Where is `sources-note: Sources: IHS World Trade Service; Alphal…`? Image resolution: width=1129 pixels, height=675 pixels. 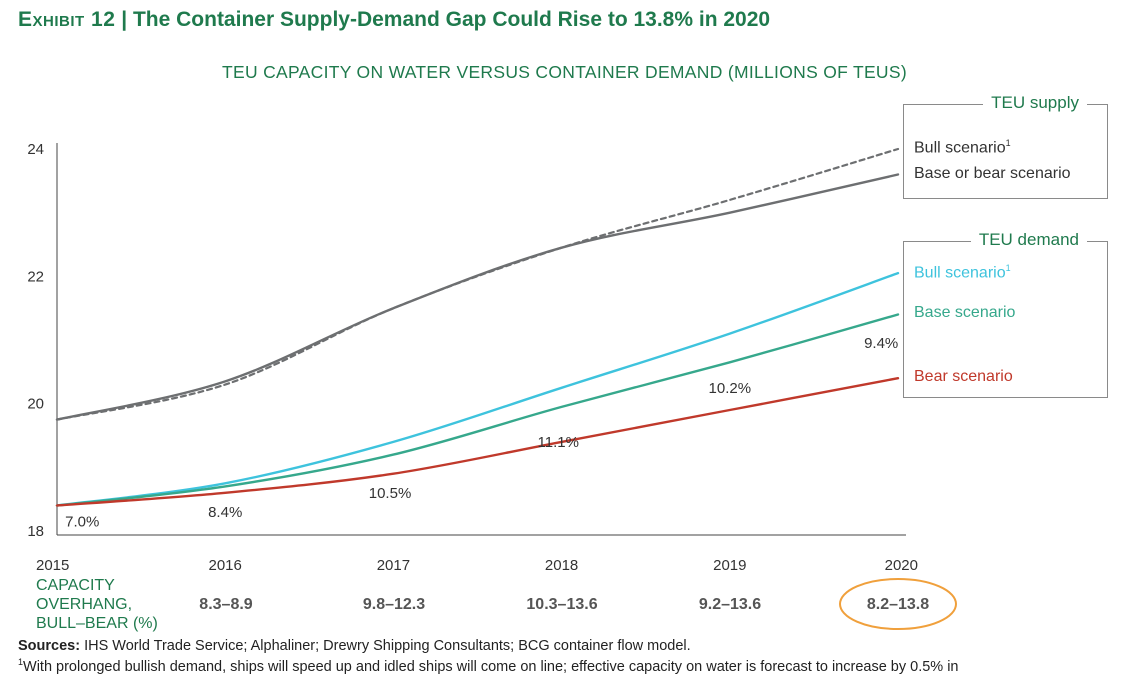 sources-note: Sources: IHS World Trade Service; Alphal… is located at coordinates (354, 646).